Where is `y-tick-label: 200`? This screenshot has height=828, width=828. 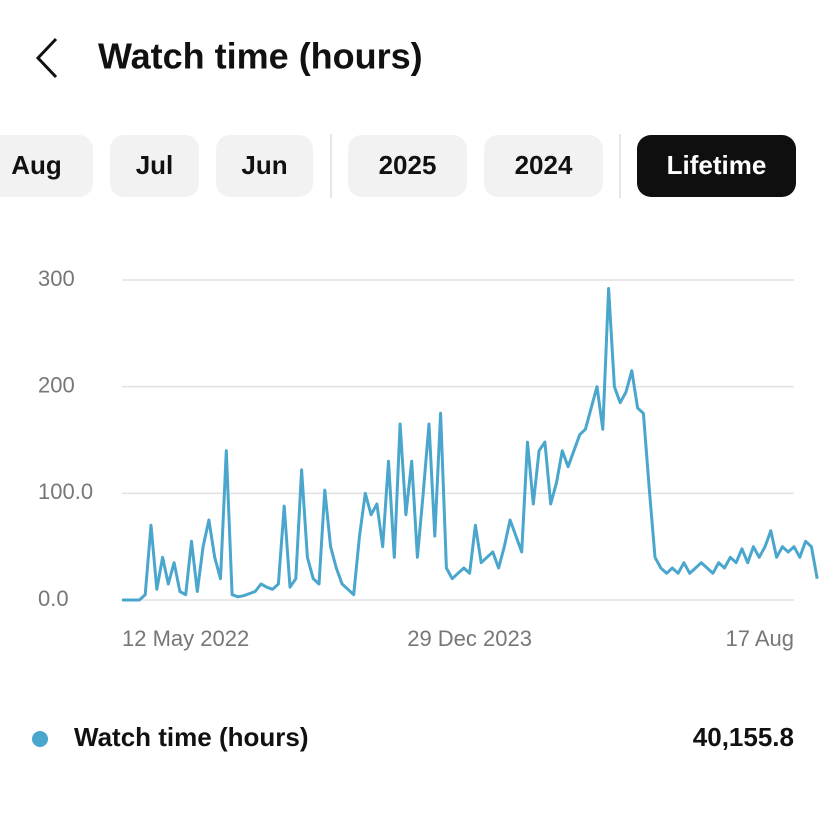
y-tick-label: 200 is located at coordinates (56, 384).